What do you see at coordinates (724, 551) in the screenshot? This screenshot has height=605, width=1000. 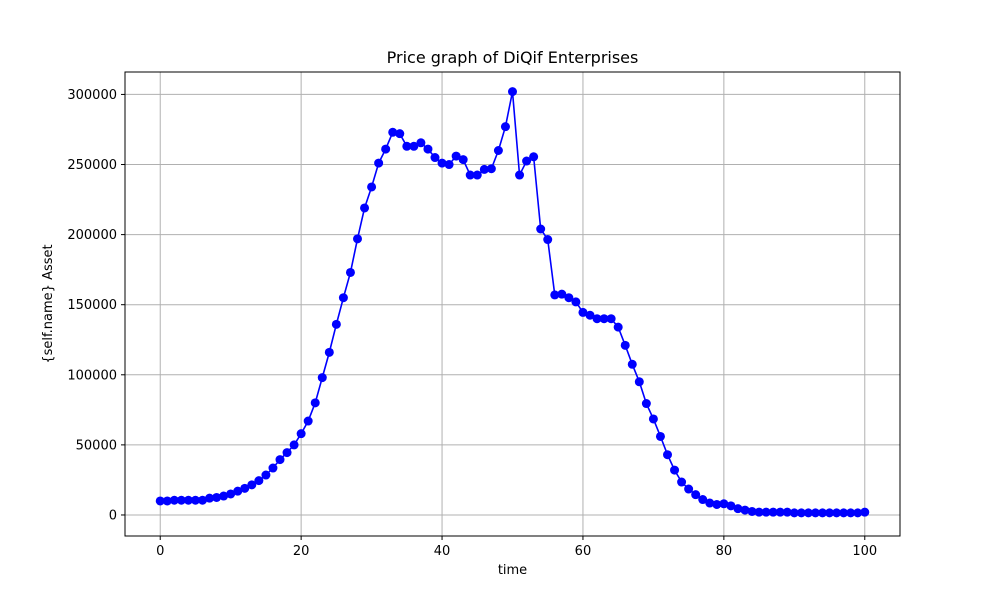 I see `x-tick-label: 80` at bounding box center [724, 551].